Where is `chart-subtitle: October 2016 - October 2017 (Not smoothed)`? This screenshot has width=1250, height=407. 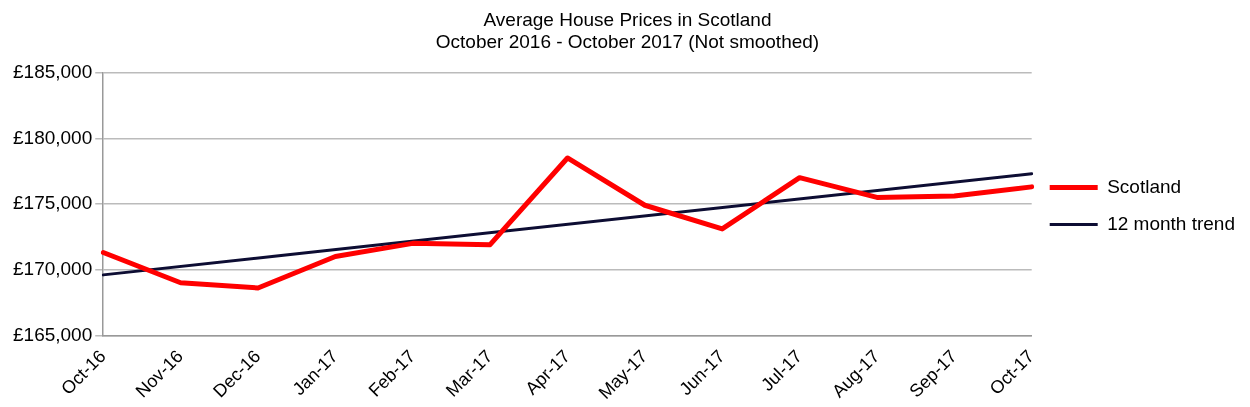 chart-subtitle: October 2016 - October 2017 (Not smoothed) is located at coordinates (627, 42).